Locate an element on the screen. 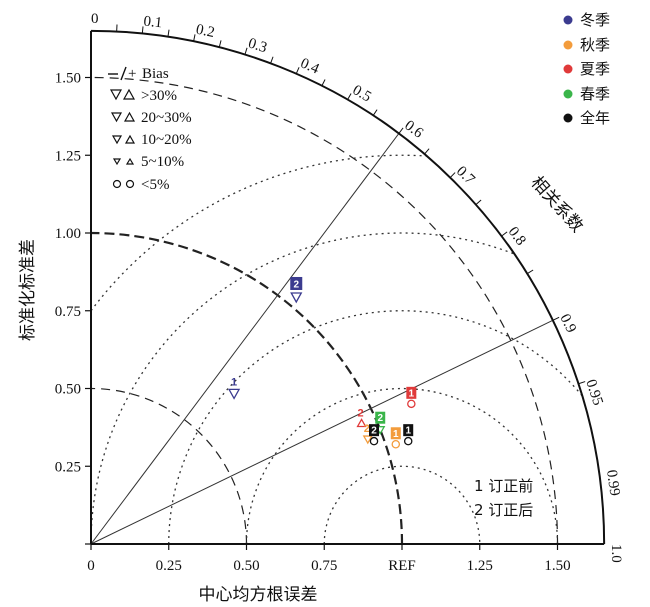  bias-level-1-up-icon is located at coordinates (129, 94).